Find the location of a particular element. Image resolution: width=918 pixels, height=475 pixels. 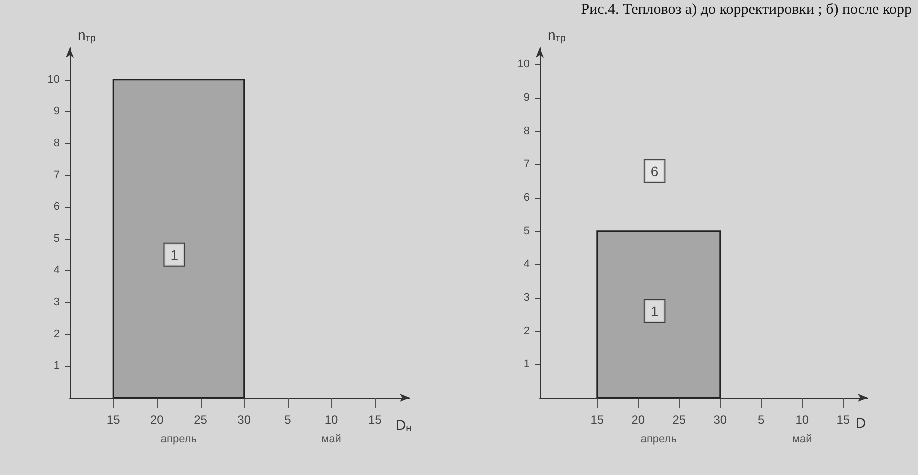

x-axis-title: D is located at coordinates (861, 423).